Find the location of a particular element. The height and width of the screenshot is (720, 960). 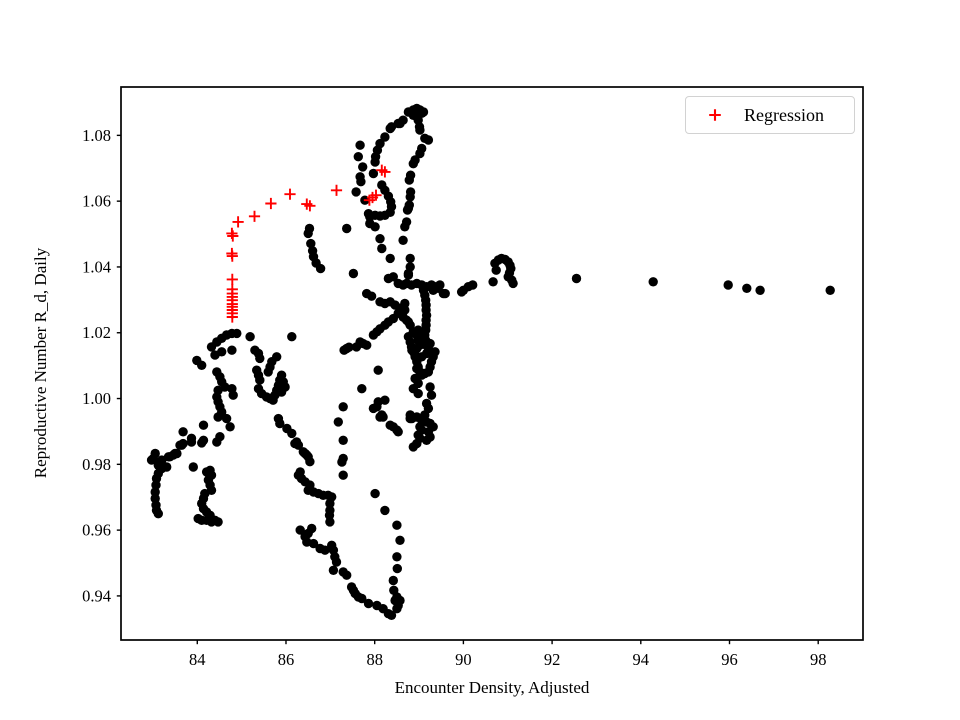

legend-label: Regression is located at coordinates (784, 114).